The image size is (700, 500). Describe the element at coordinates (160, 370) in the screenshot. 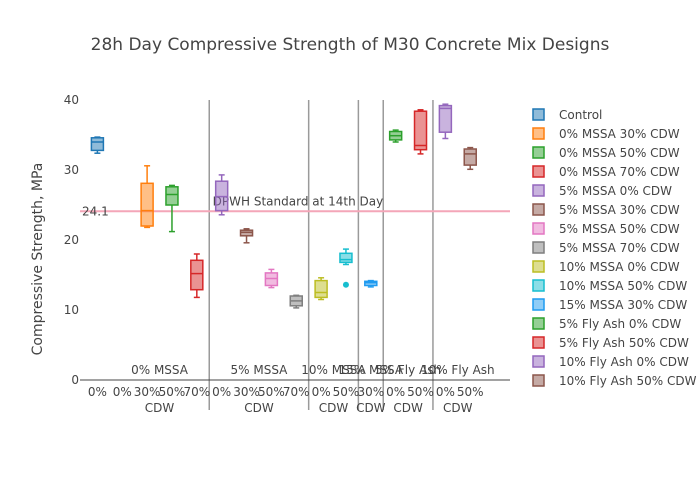

I see `group-label: 0% MSSA` at that location.